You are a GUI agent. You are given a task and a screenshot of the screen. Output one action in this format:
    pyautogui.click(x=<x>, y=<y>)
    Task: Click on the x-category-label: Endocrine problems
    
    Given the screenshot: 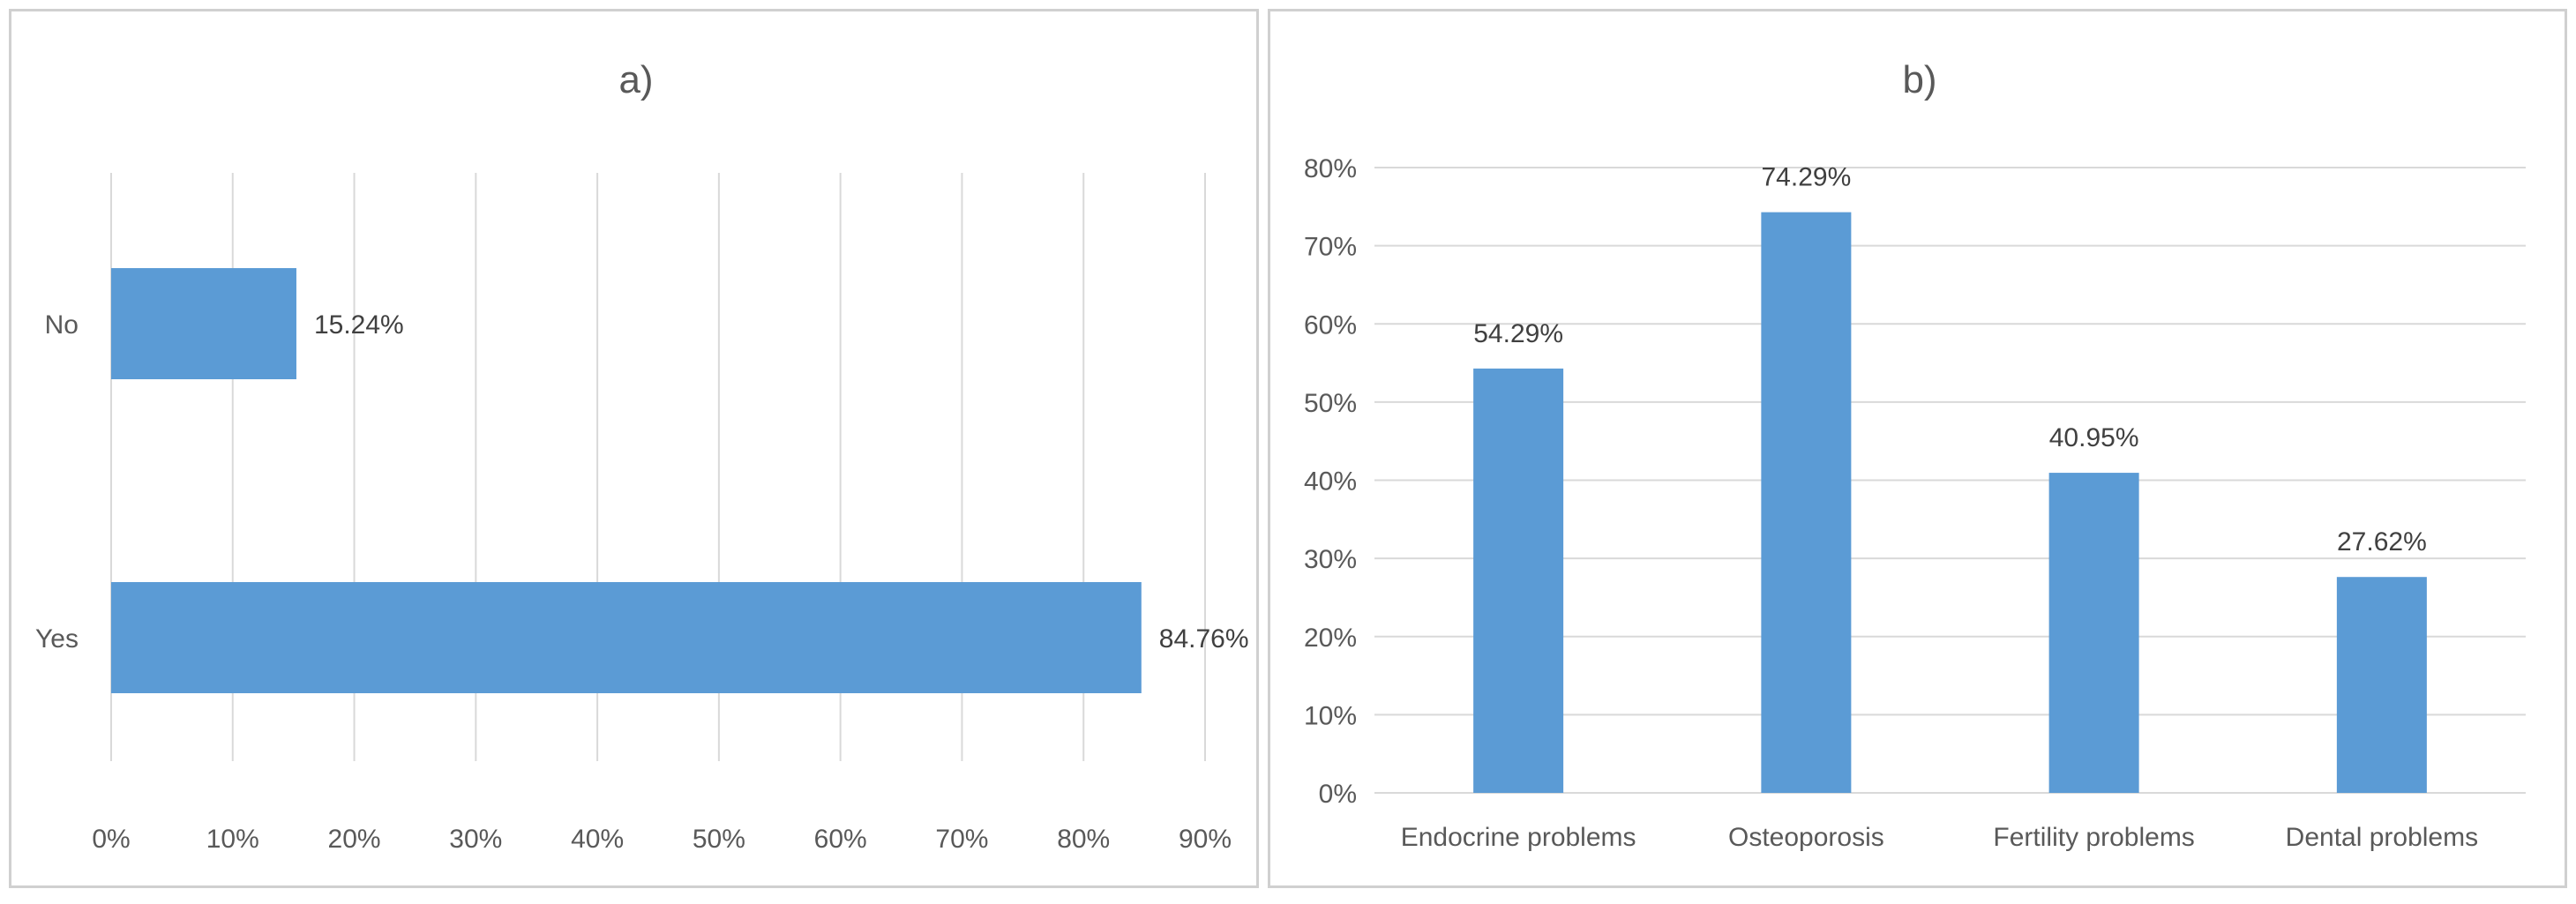 What is the action you would take?
    pyautogui.click(x=1518, y=837)
    